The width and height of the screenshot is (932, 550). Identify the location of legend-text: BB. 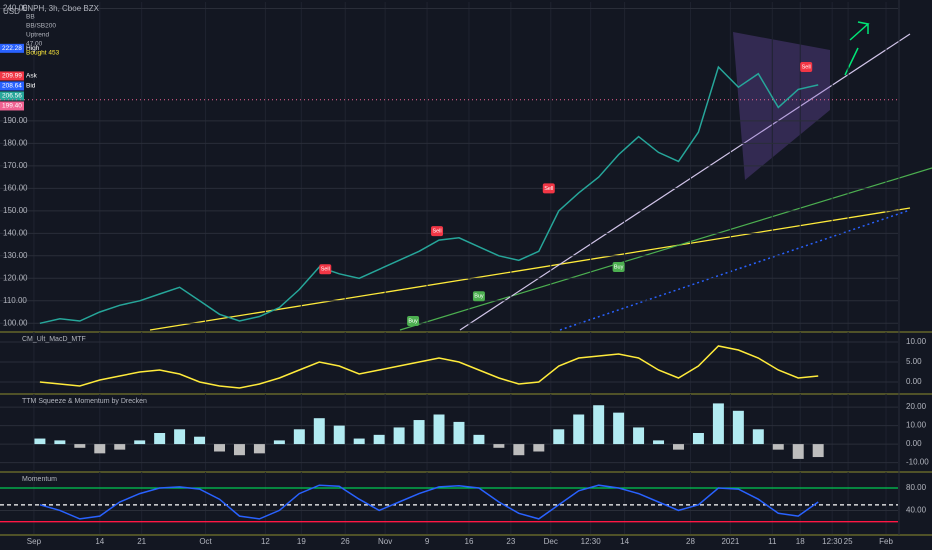
(30, 17).